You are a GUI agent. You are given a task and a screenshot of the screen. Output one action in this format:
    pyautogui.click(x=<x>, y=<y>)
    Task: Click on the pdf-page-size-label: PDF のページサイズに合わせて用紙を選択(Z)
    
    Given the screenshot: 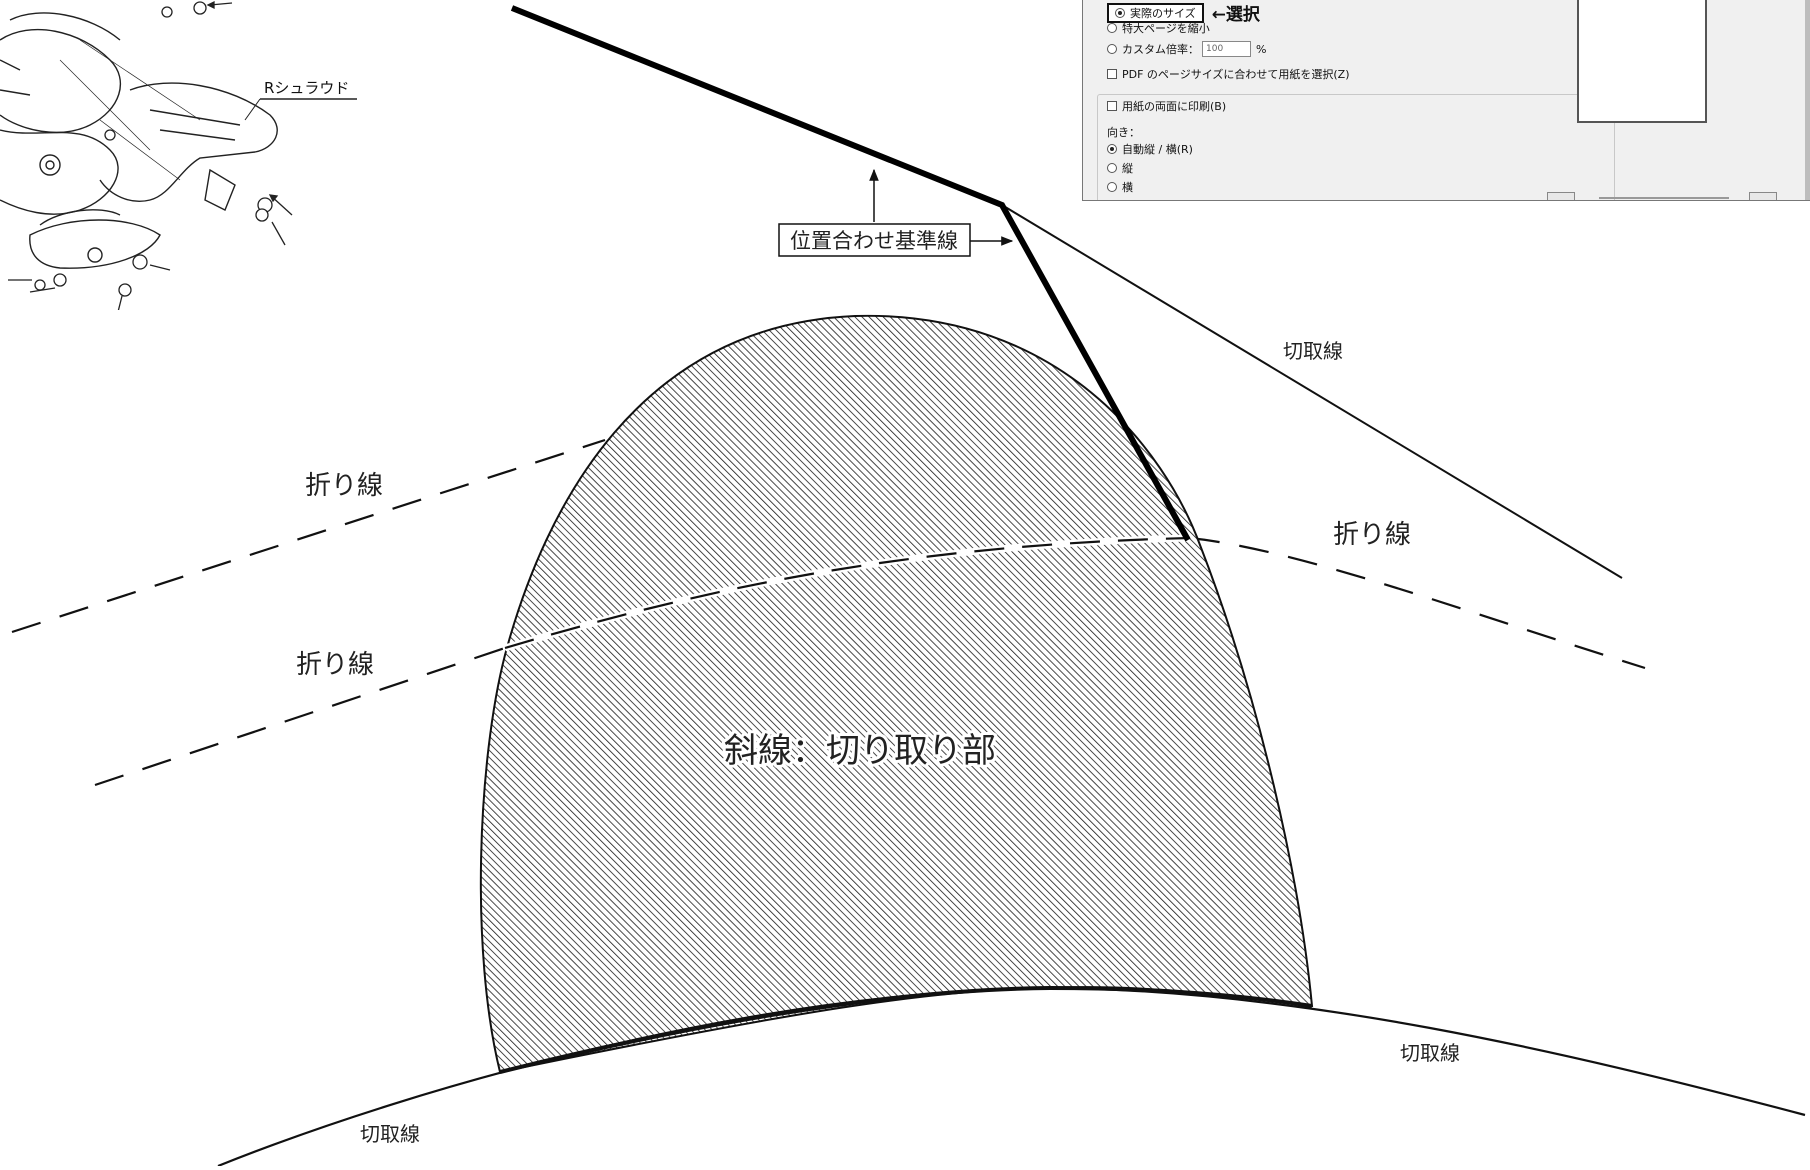 What is the action you would take?
    pyautogui.click(x=1236, y=74)
    